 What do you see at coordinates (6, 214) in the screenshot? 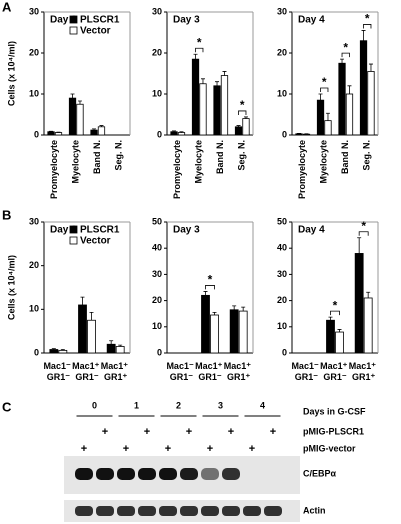
I see `panel-label: B` at bounding box center [6, 214].